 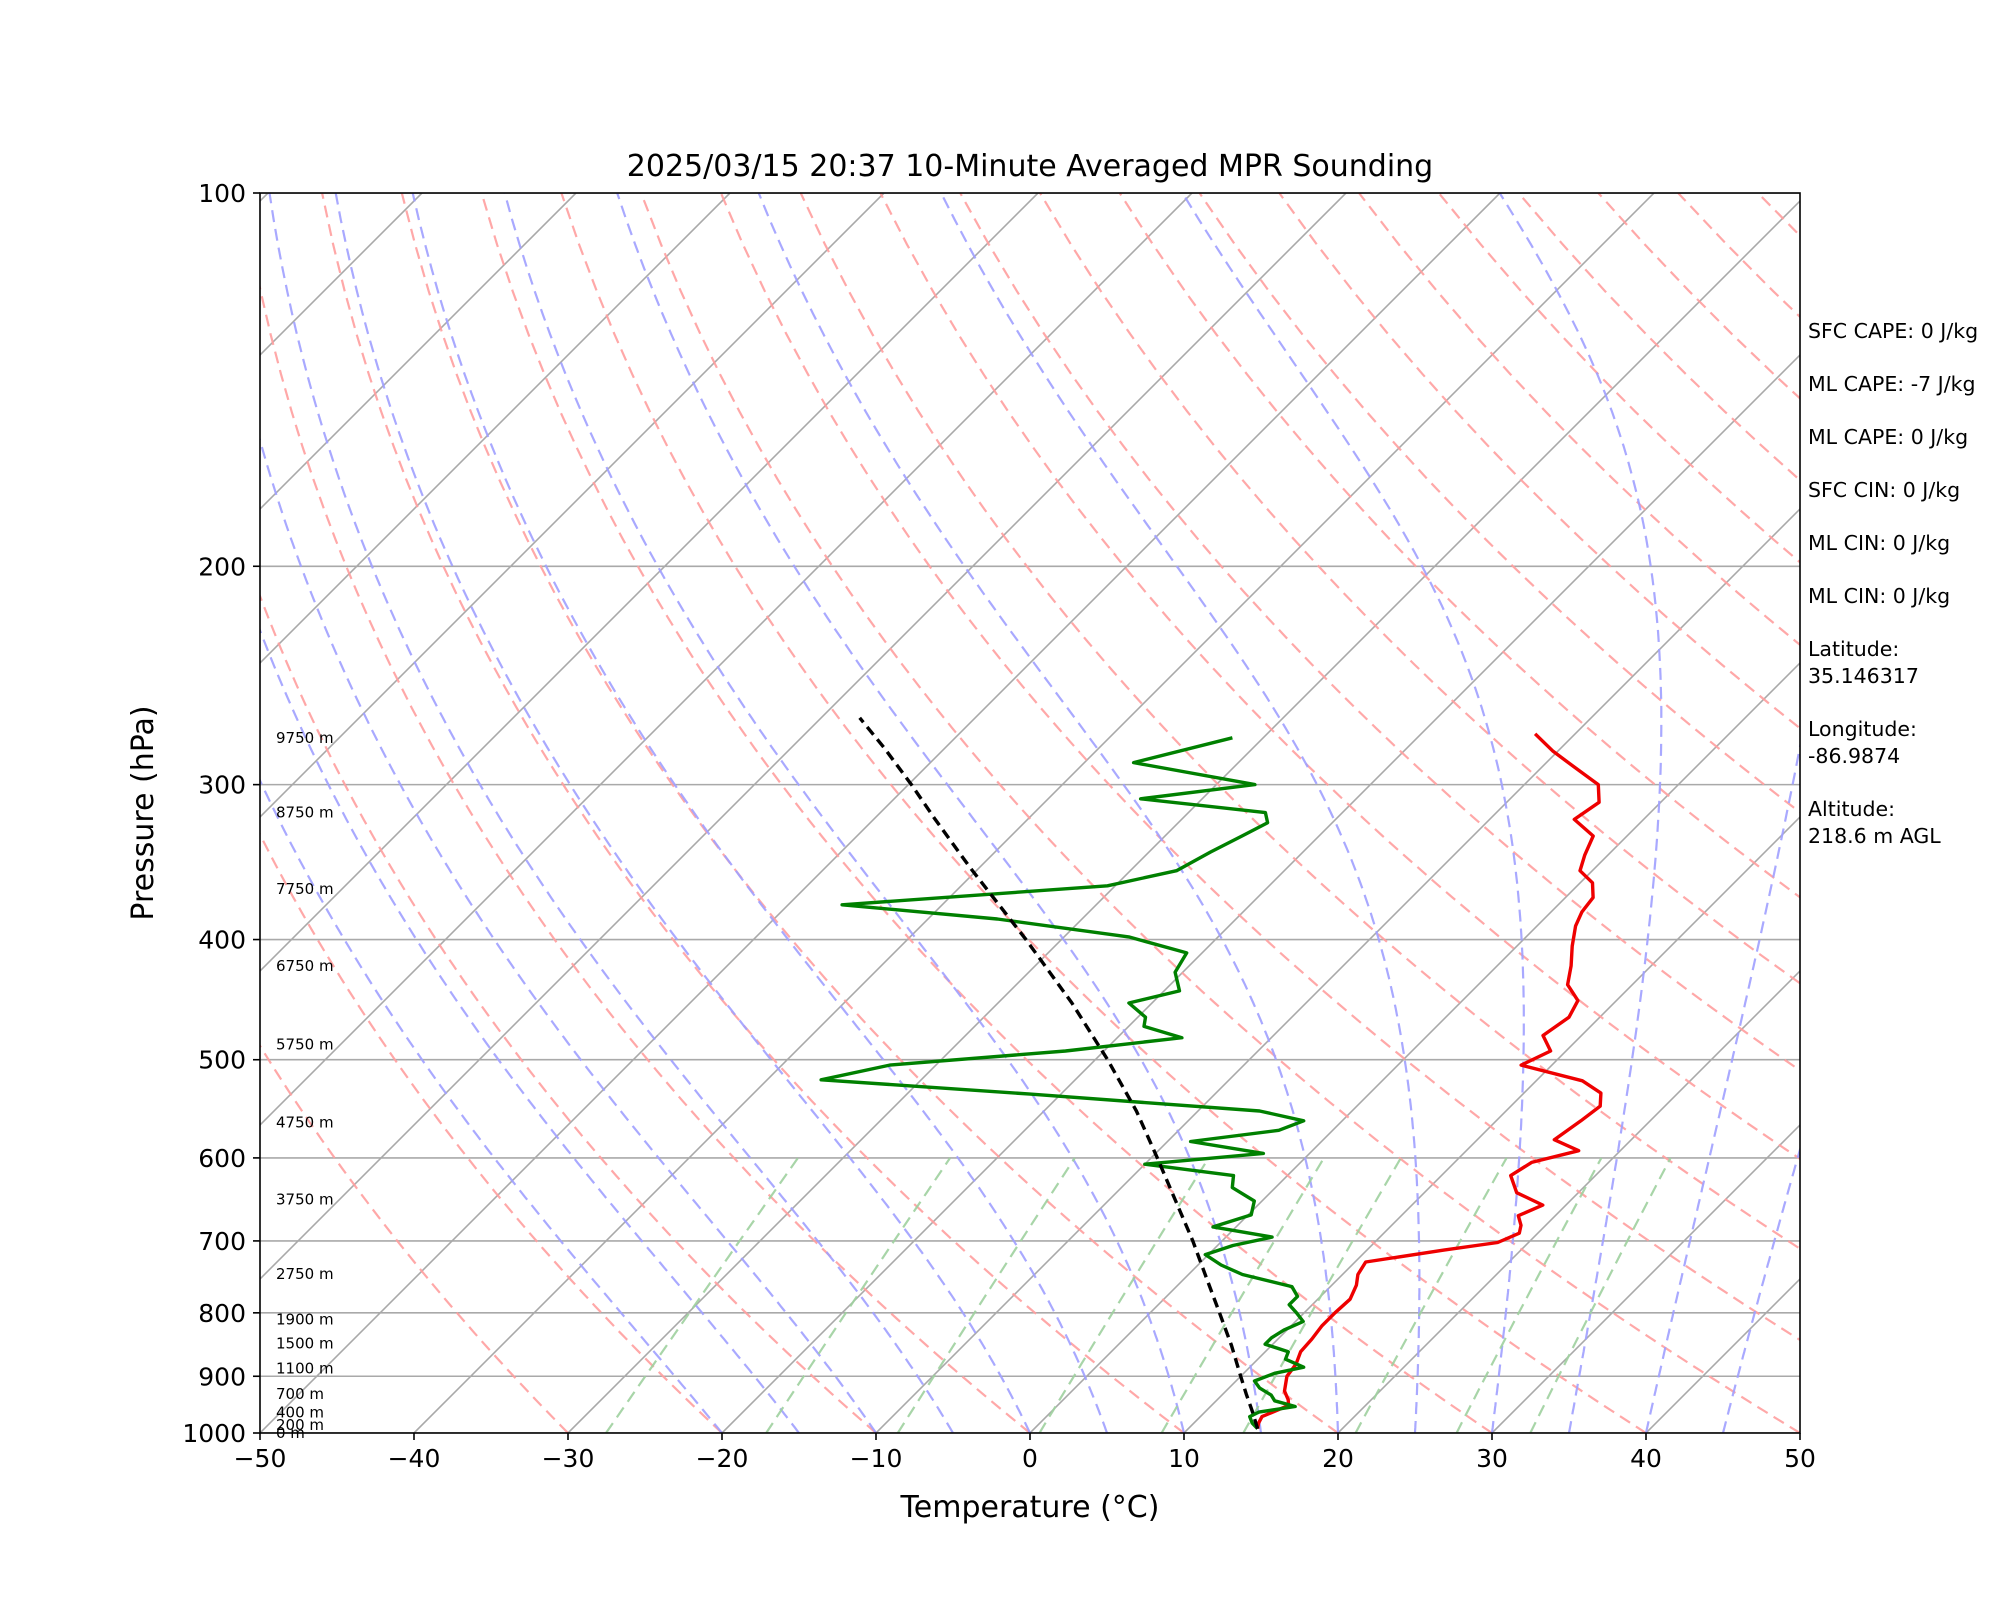 What do you see at coordinates (1879, 543) in the screenshot?
I see `ml-cin-text: ML CIN: 0 J/kg` at bounding box center [1879, 543].